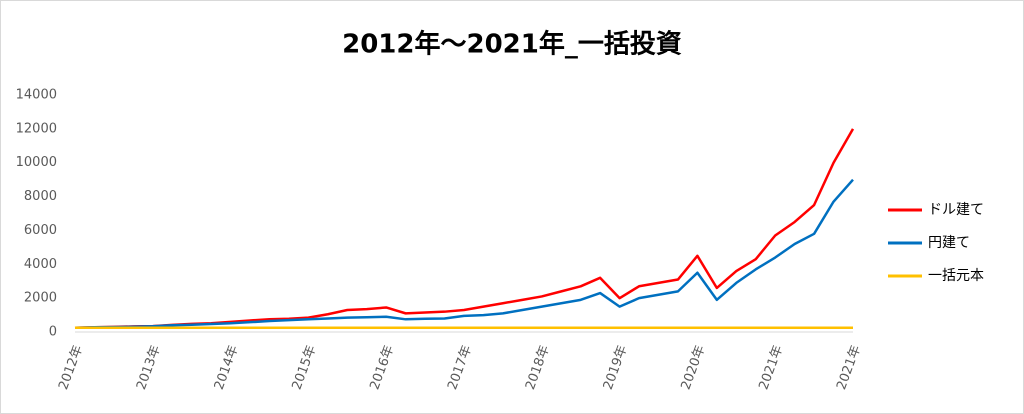 The image size is (1024, 414). I want to click on y-tick-label: 6000, so click(40, 230).